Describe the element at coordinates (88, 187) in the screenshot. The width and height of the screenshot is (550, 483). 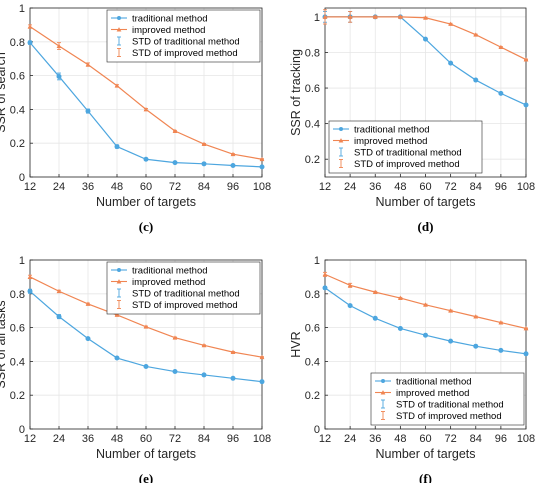
I see `x-tick-label: 36` at that location.